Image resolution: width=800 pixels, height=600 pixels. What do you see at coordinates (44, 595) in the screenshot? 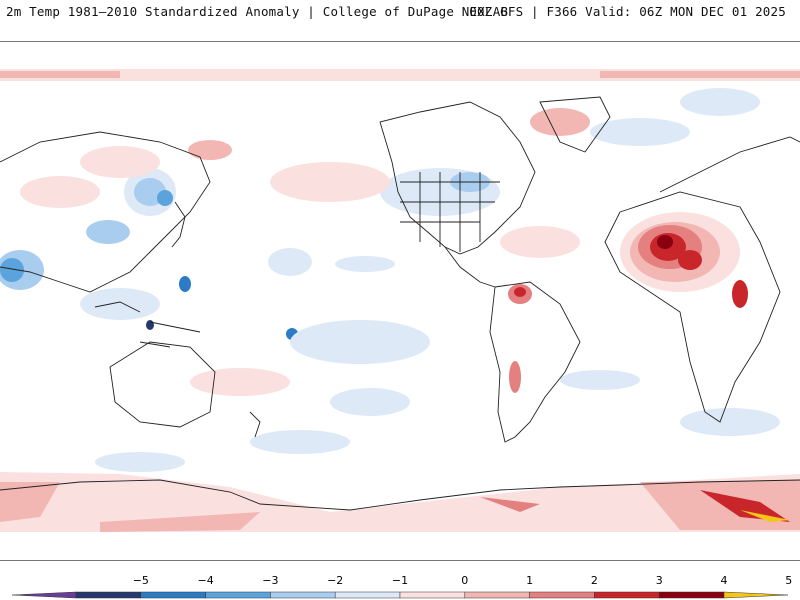
I see `colorbar-min-triangle` at bounding box center [44, 595].